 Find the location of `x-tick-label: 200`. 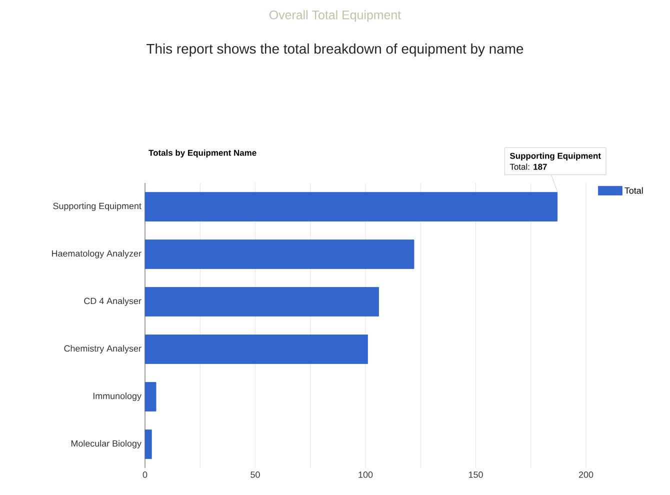

x-tick-label: 200 is located at coordinates (586, 475).